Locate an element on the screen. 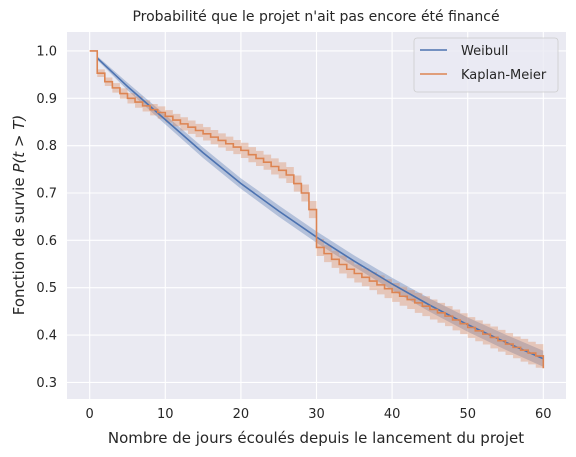  x-tick-label: 50 is located at coordinates (467, 414).